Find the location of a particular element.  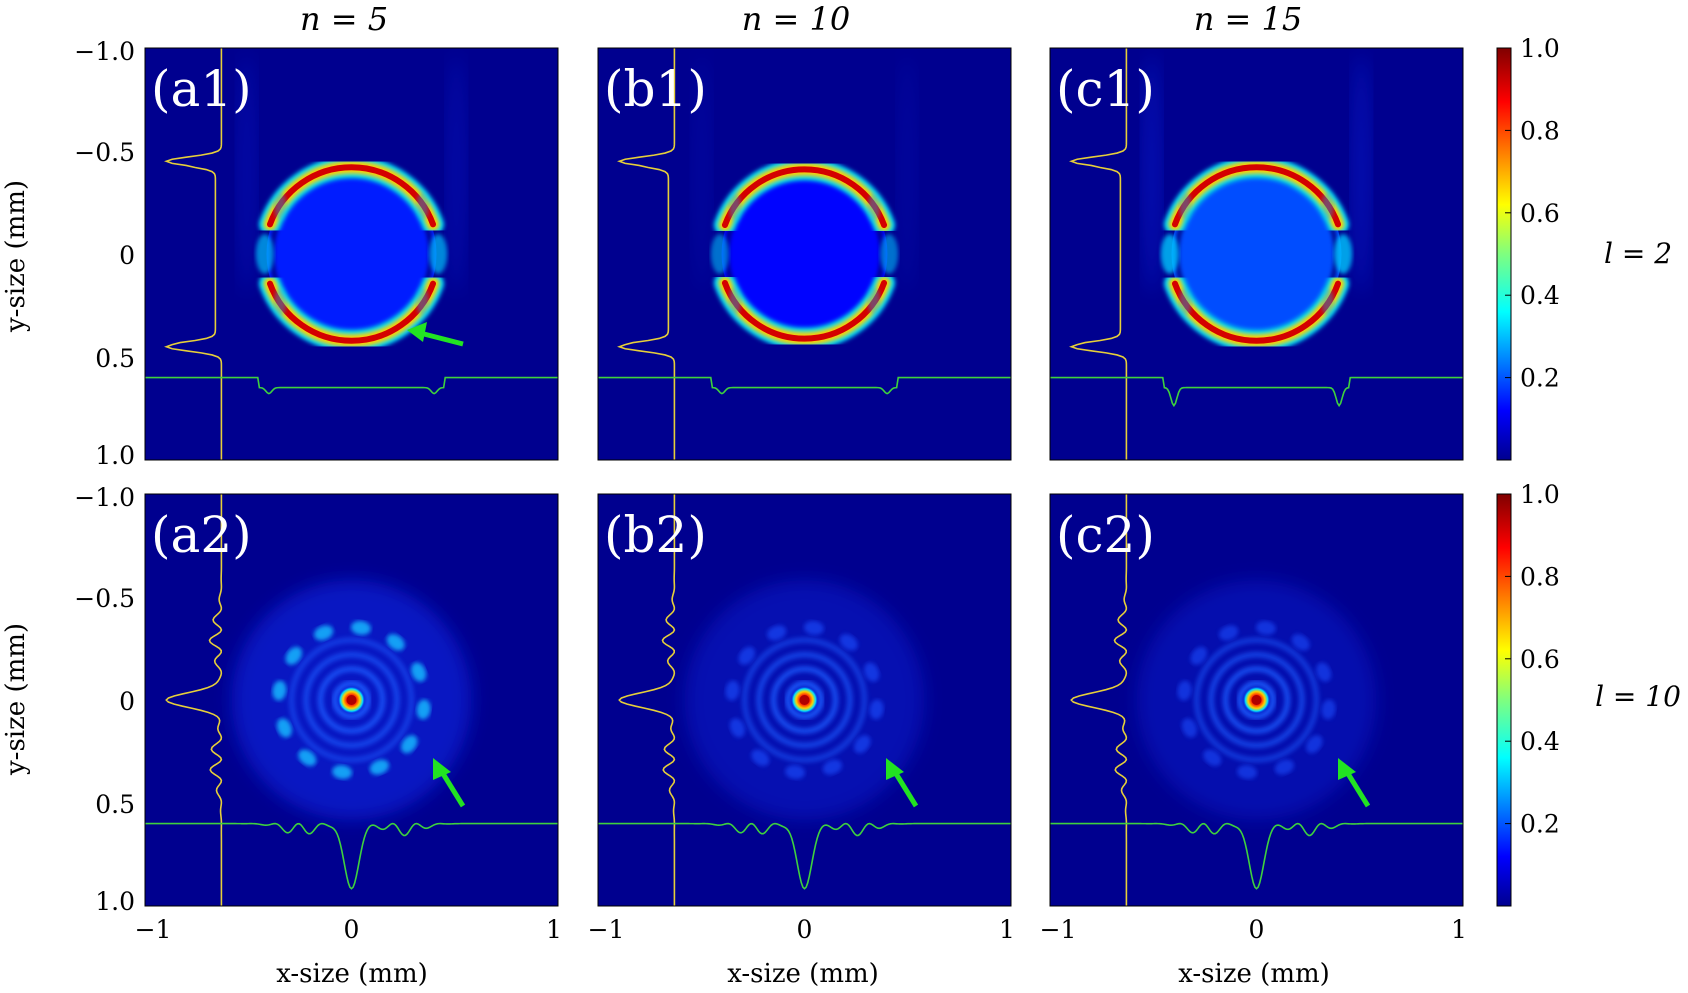

y-axis-label-row2: y-size (mm) is located at coordinates (16, 699).